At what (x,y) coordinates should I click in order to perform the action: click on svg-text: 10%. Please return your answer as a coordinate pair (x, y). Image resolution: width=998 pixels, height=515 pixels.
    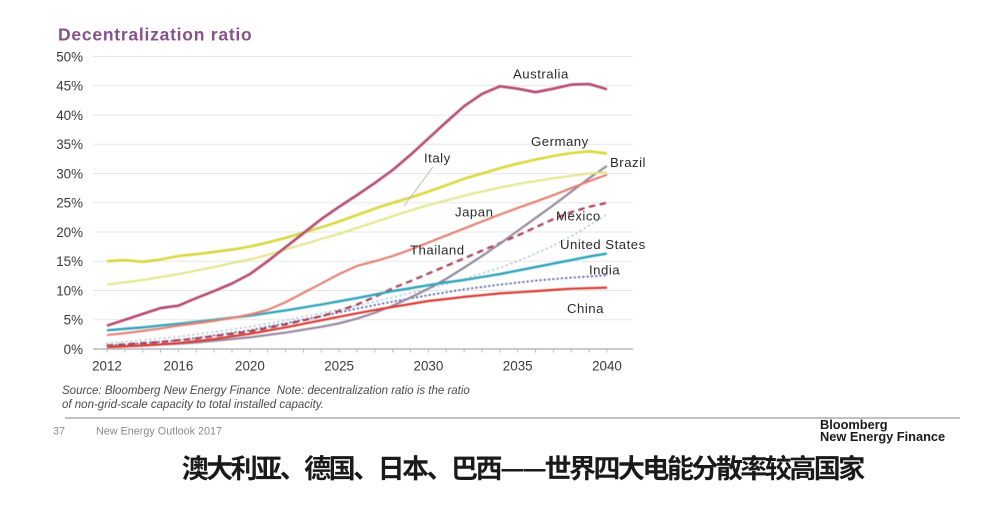
    Looking at the image, I should click on (69, 290).